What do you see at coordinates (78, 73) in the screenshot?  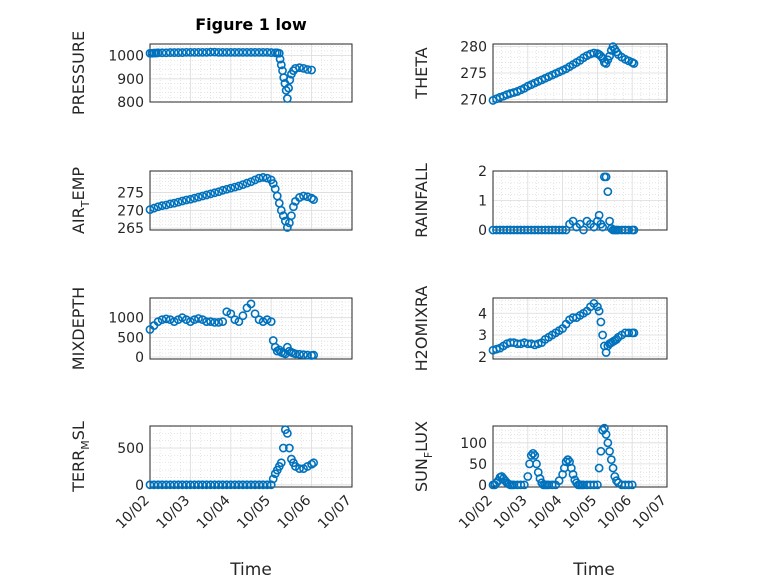 I see `y-axis-label: PRESSURE` at bounding box center [78, 73].